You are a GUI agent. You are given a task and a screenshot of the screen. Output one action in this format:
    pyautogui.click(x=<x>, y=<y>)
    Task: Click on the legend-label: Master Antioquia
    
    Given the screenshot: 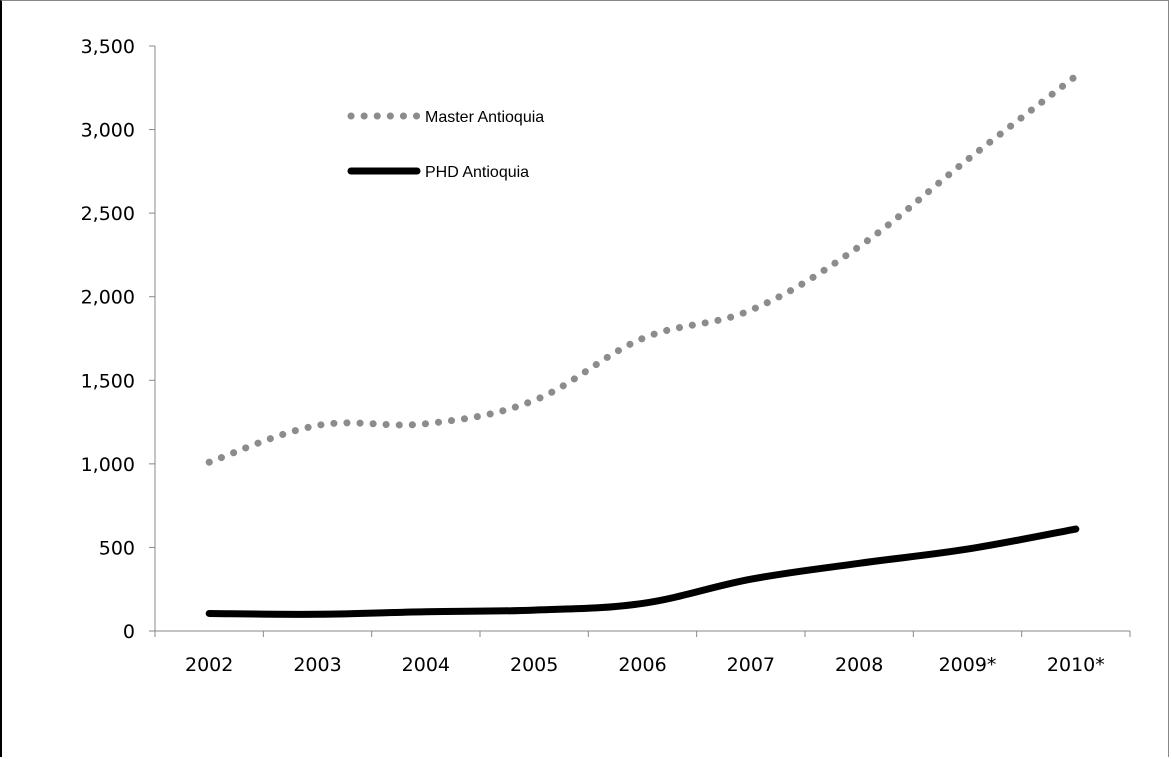 What is the action you would take?
    pyautogui.click(x=484, y=117)
    